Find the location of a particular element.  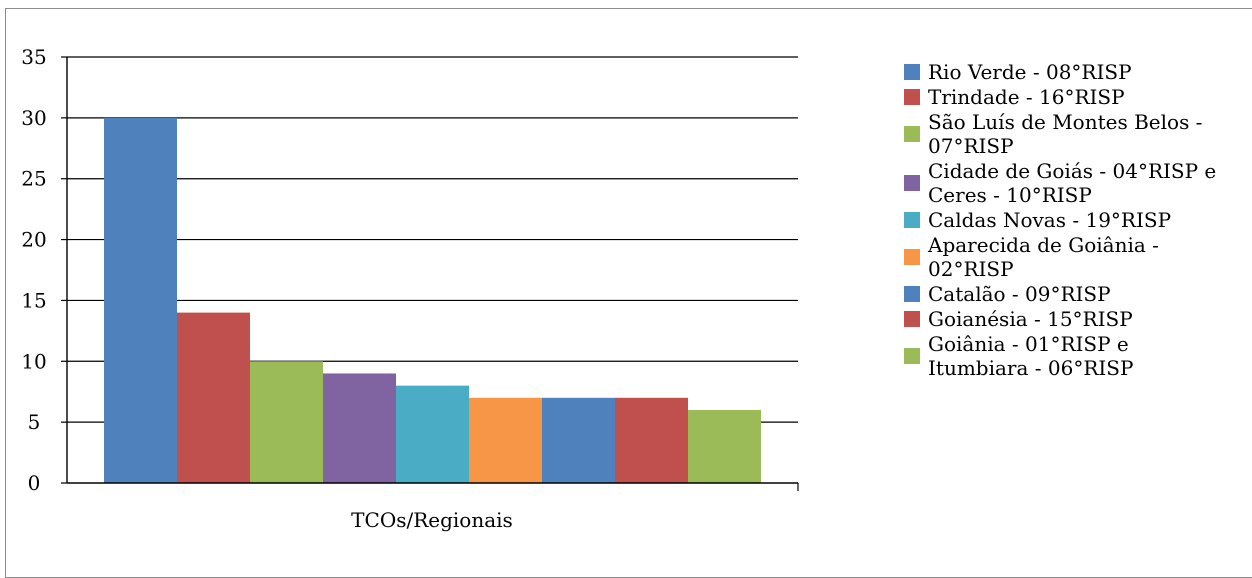

legend-label: São Luís de Montes Belos - is located at coordinates (1065, 122).